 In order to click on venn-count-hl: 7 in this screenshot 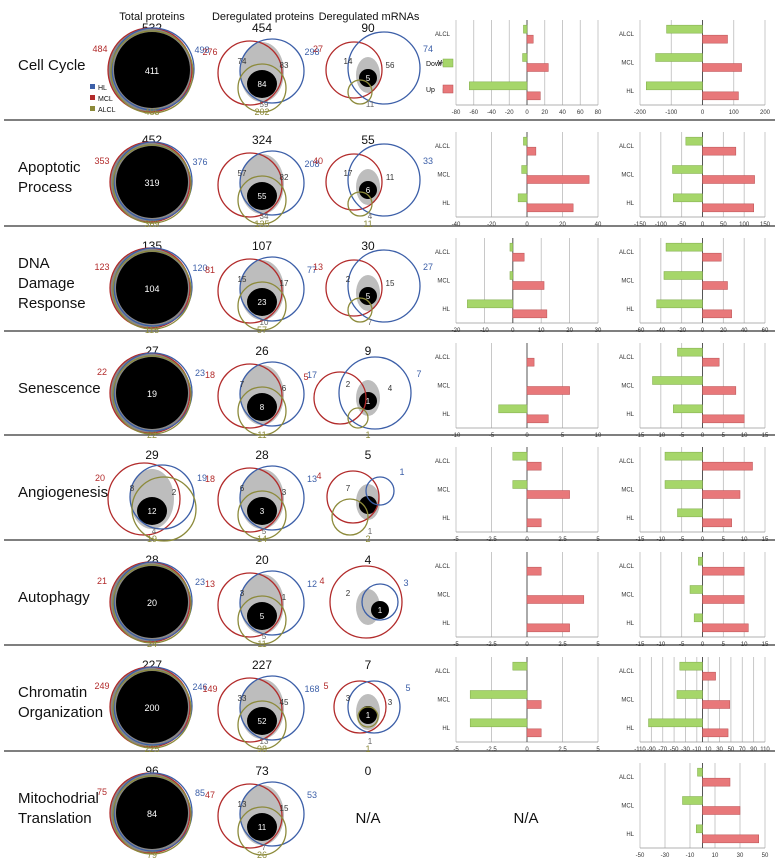, I will do `click(418, 374)`.